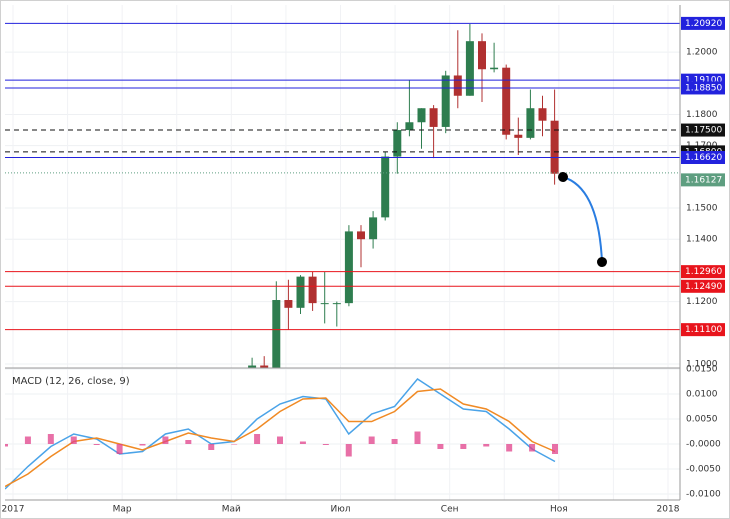  What do you see at coordinates (668, 510) in the screenshot?
I see `x-tick-label: 2018` at bounding box center [668, 510].